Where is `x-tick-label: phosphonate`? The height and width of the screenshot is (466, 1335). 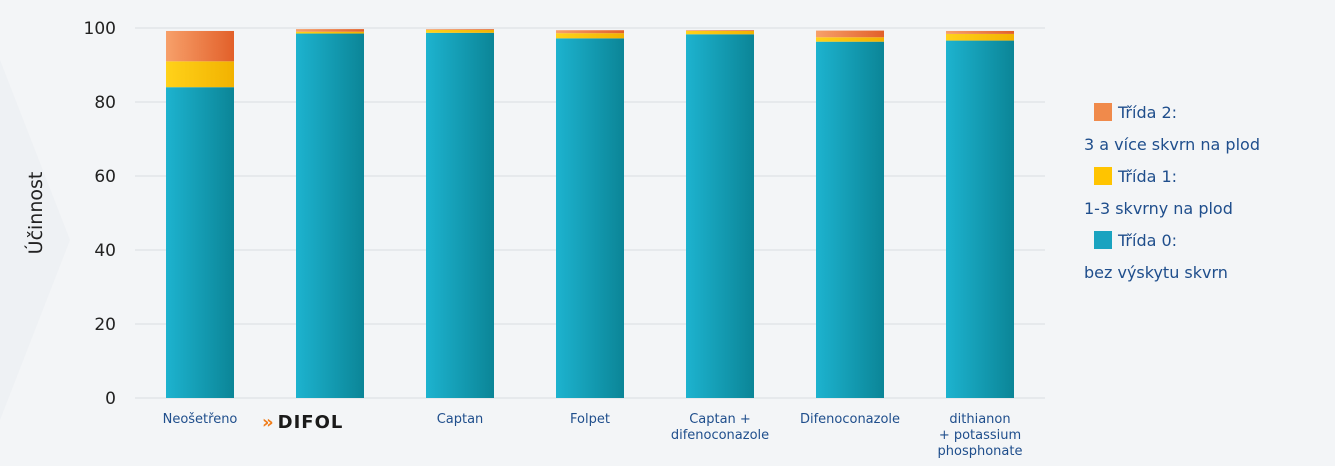
x-tick-label: phosphonate is located at coordinates (980, 451).